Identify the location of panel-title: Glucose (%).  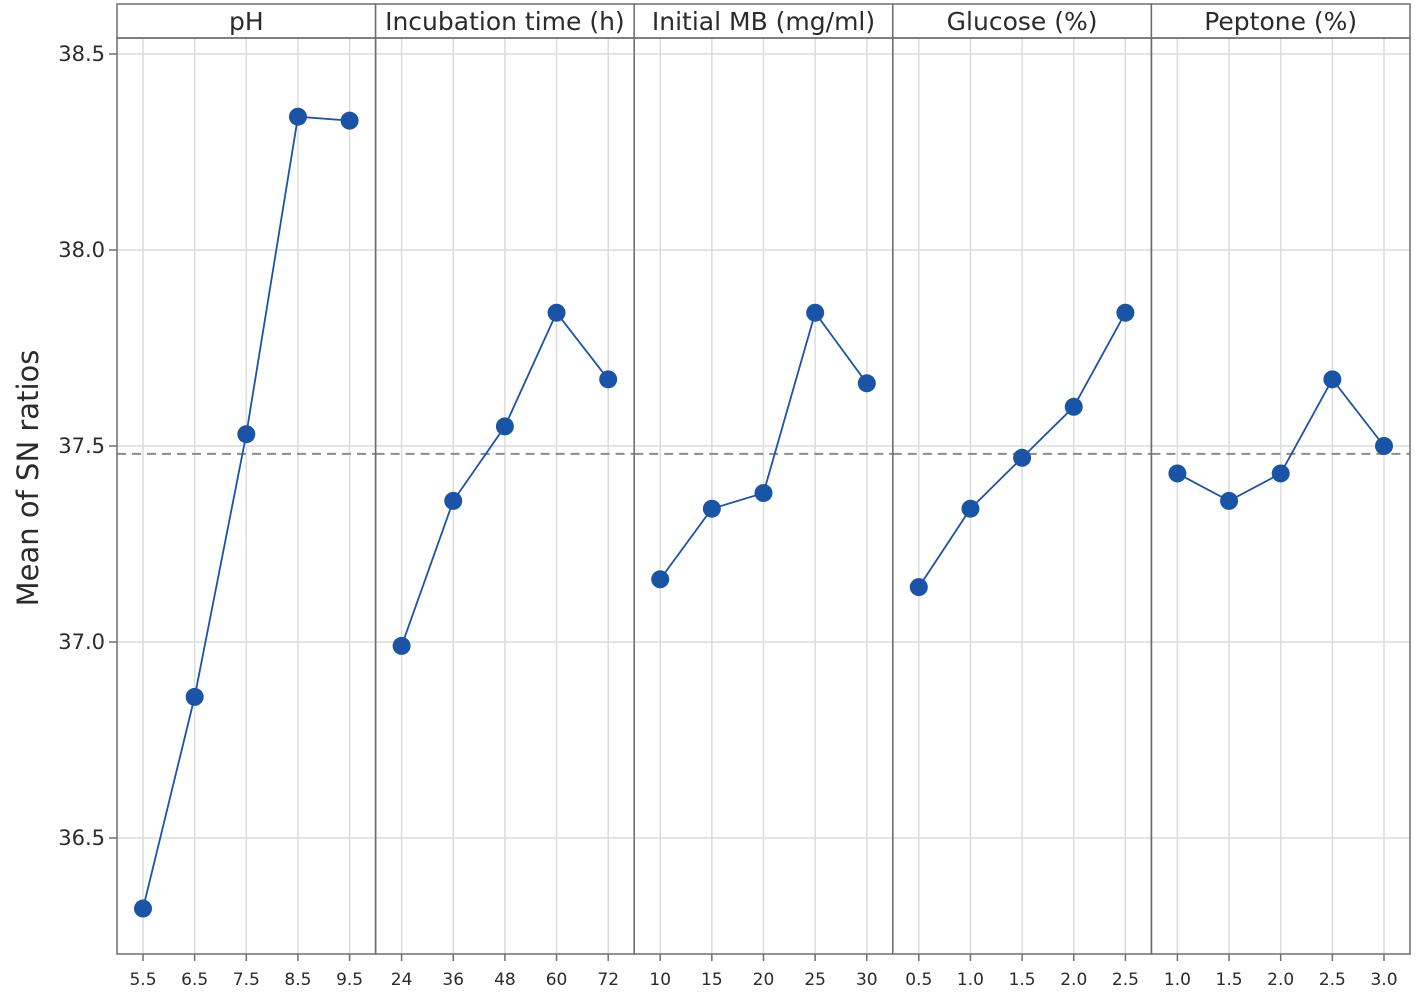
(1022, 21).